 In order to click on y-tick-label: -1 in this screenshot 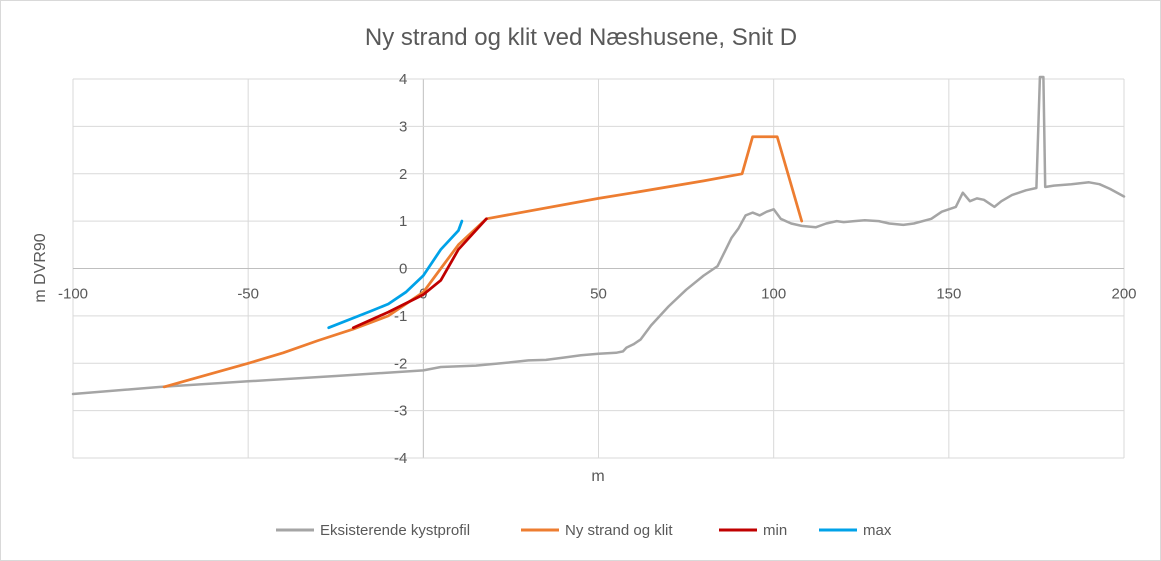, I will do `click(400, 316)`.